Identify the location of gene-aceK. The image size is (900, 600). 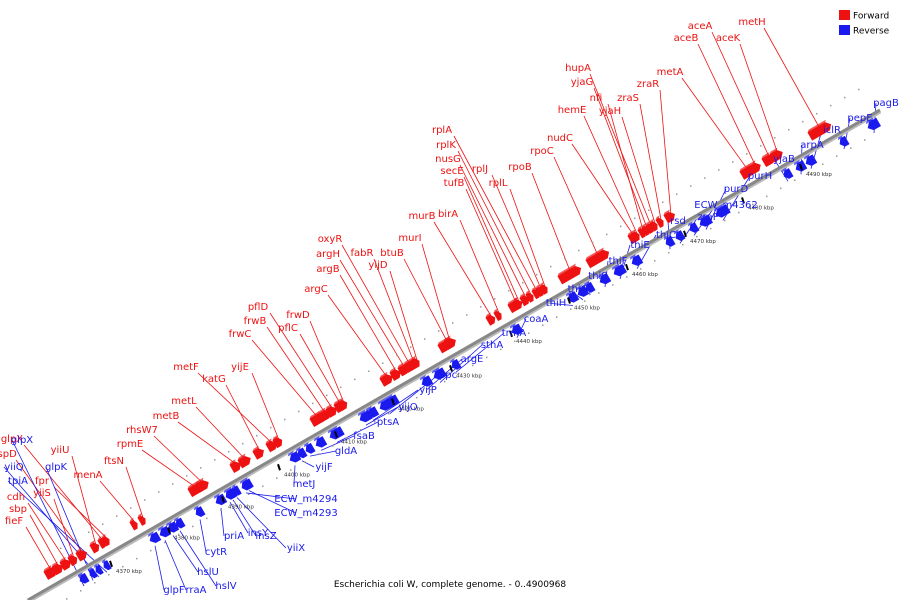
(776, 155).